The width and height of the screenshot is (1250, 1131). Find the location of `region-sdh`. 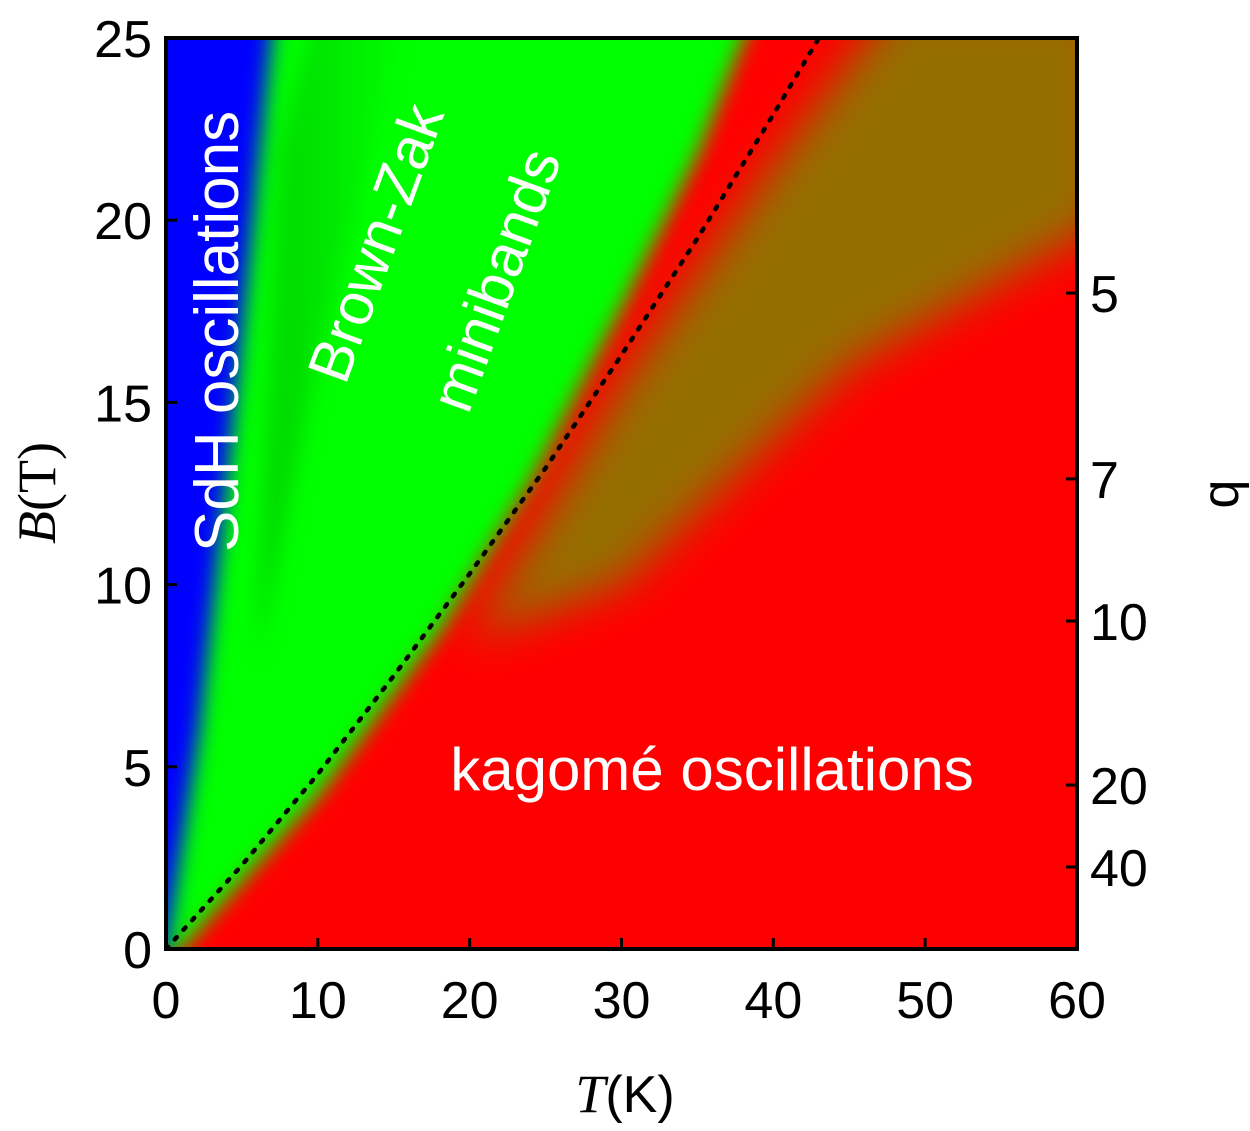

region-sdh is located at coordinates (219, 493).